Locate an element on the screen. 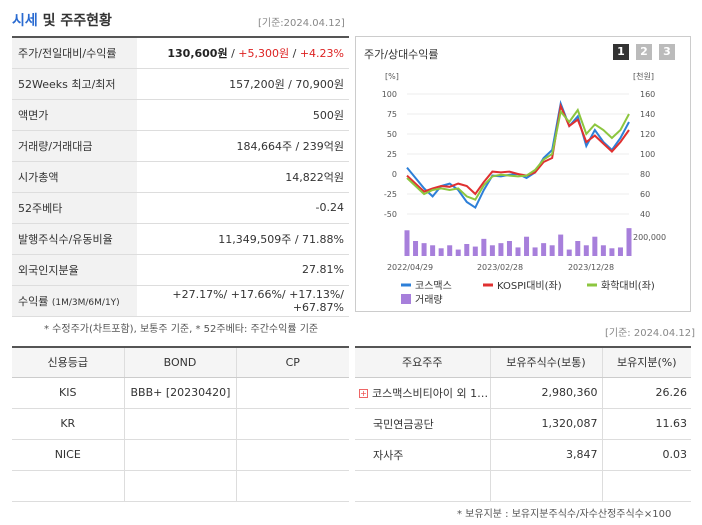 The image size is (702, 525). holder-shares is located at coordinates (545, 486).